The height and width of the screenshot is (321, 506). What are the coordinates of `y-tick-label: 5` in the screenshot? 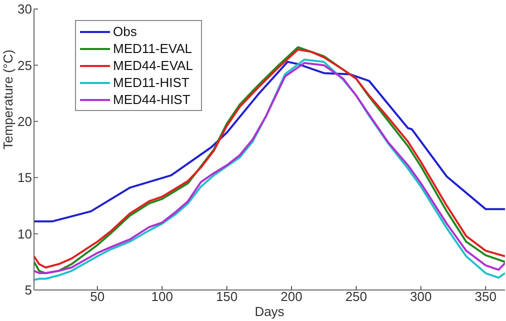 It's located at (28, 290).